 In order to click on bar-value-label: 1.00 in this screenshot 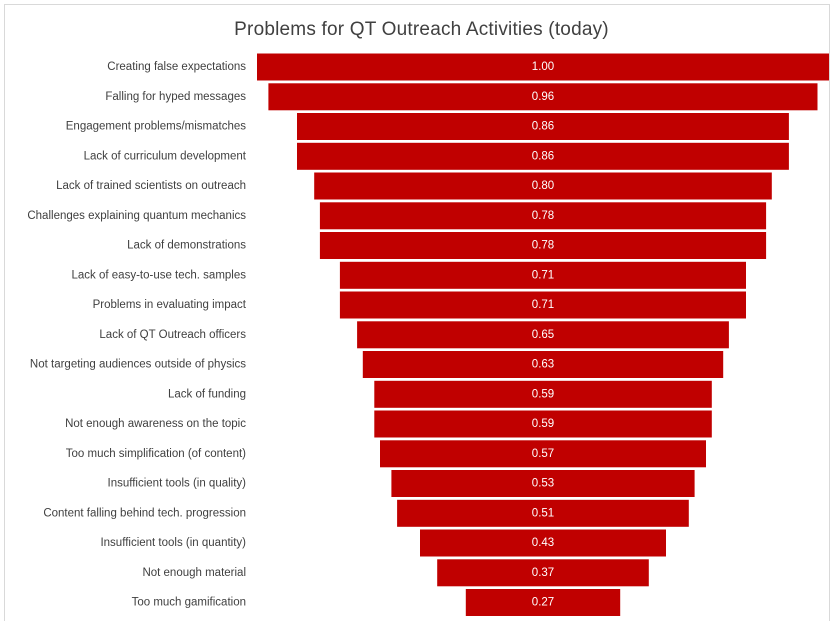, I will do `click(543, 67)`.